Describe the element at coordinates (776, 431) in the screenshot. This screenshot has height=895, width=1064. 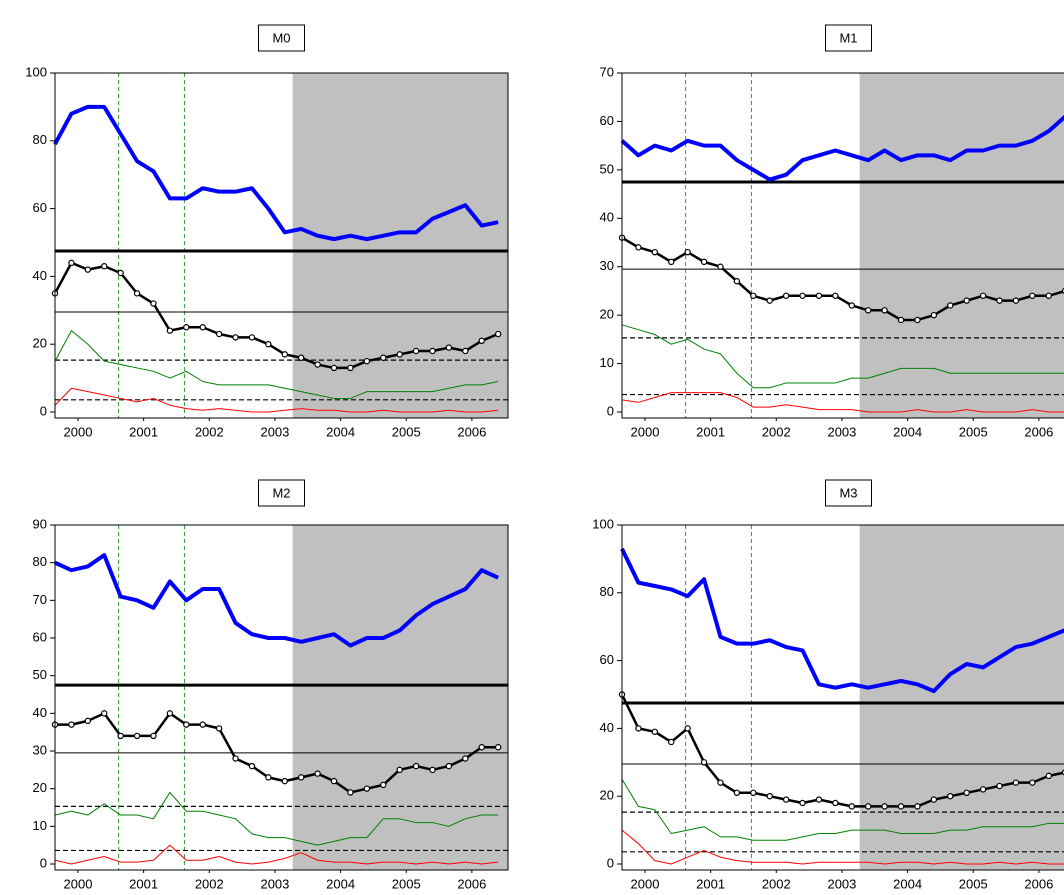
I see `x-tick-label: 2002` at that location.